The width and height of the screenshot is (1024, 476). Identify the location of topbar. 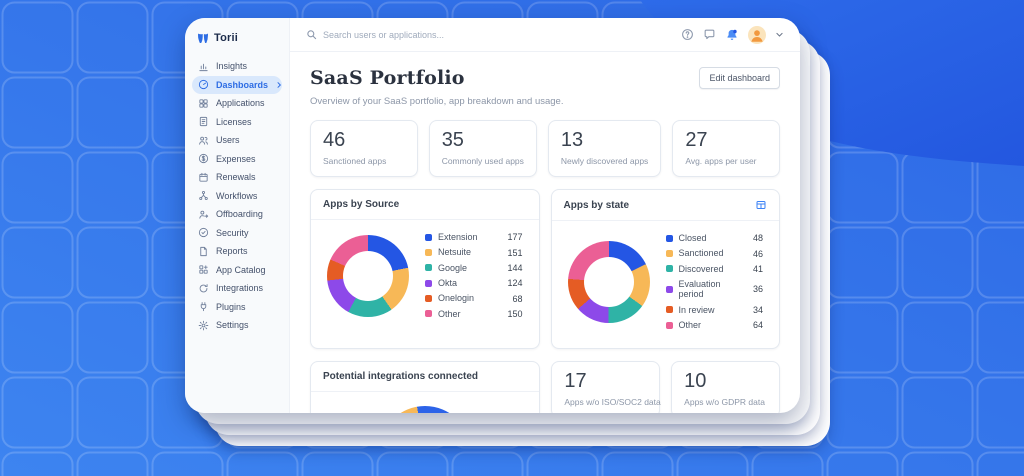
(545, 35).